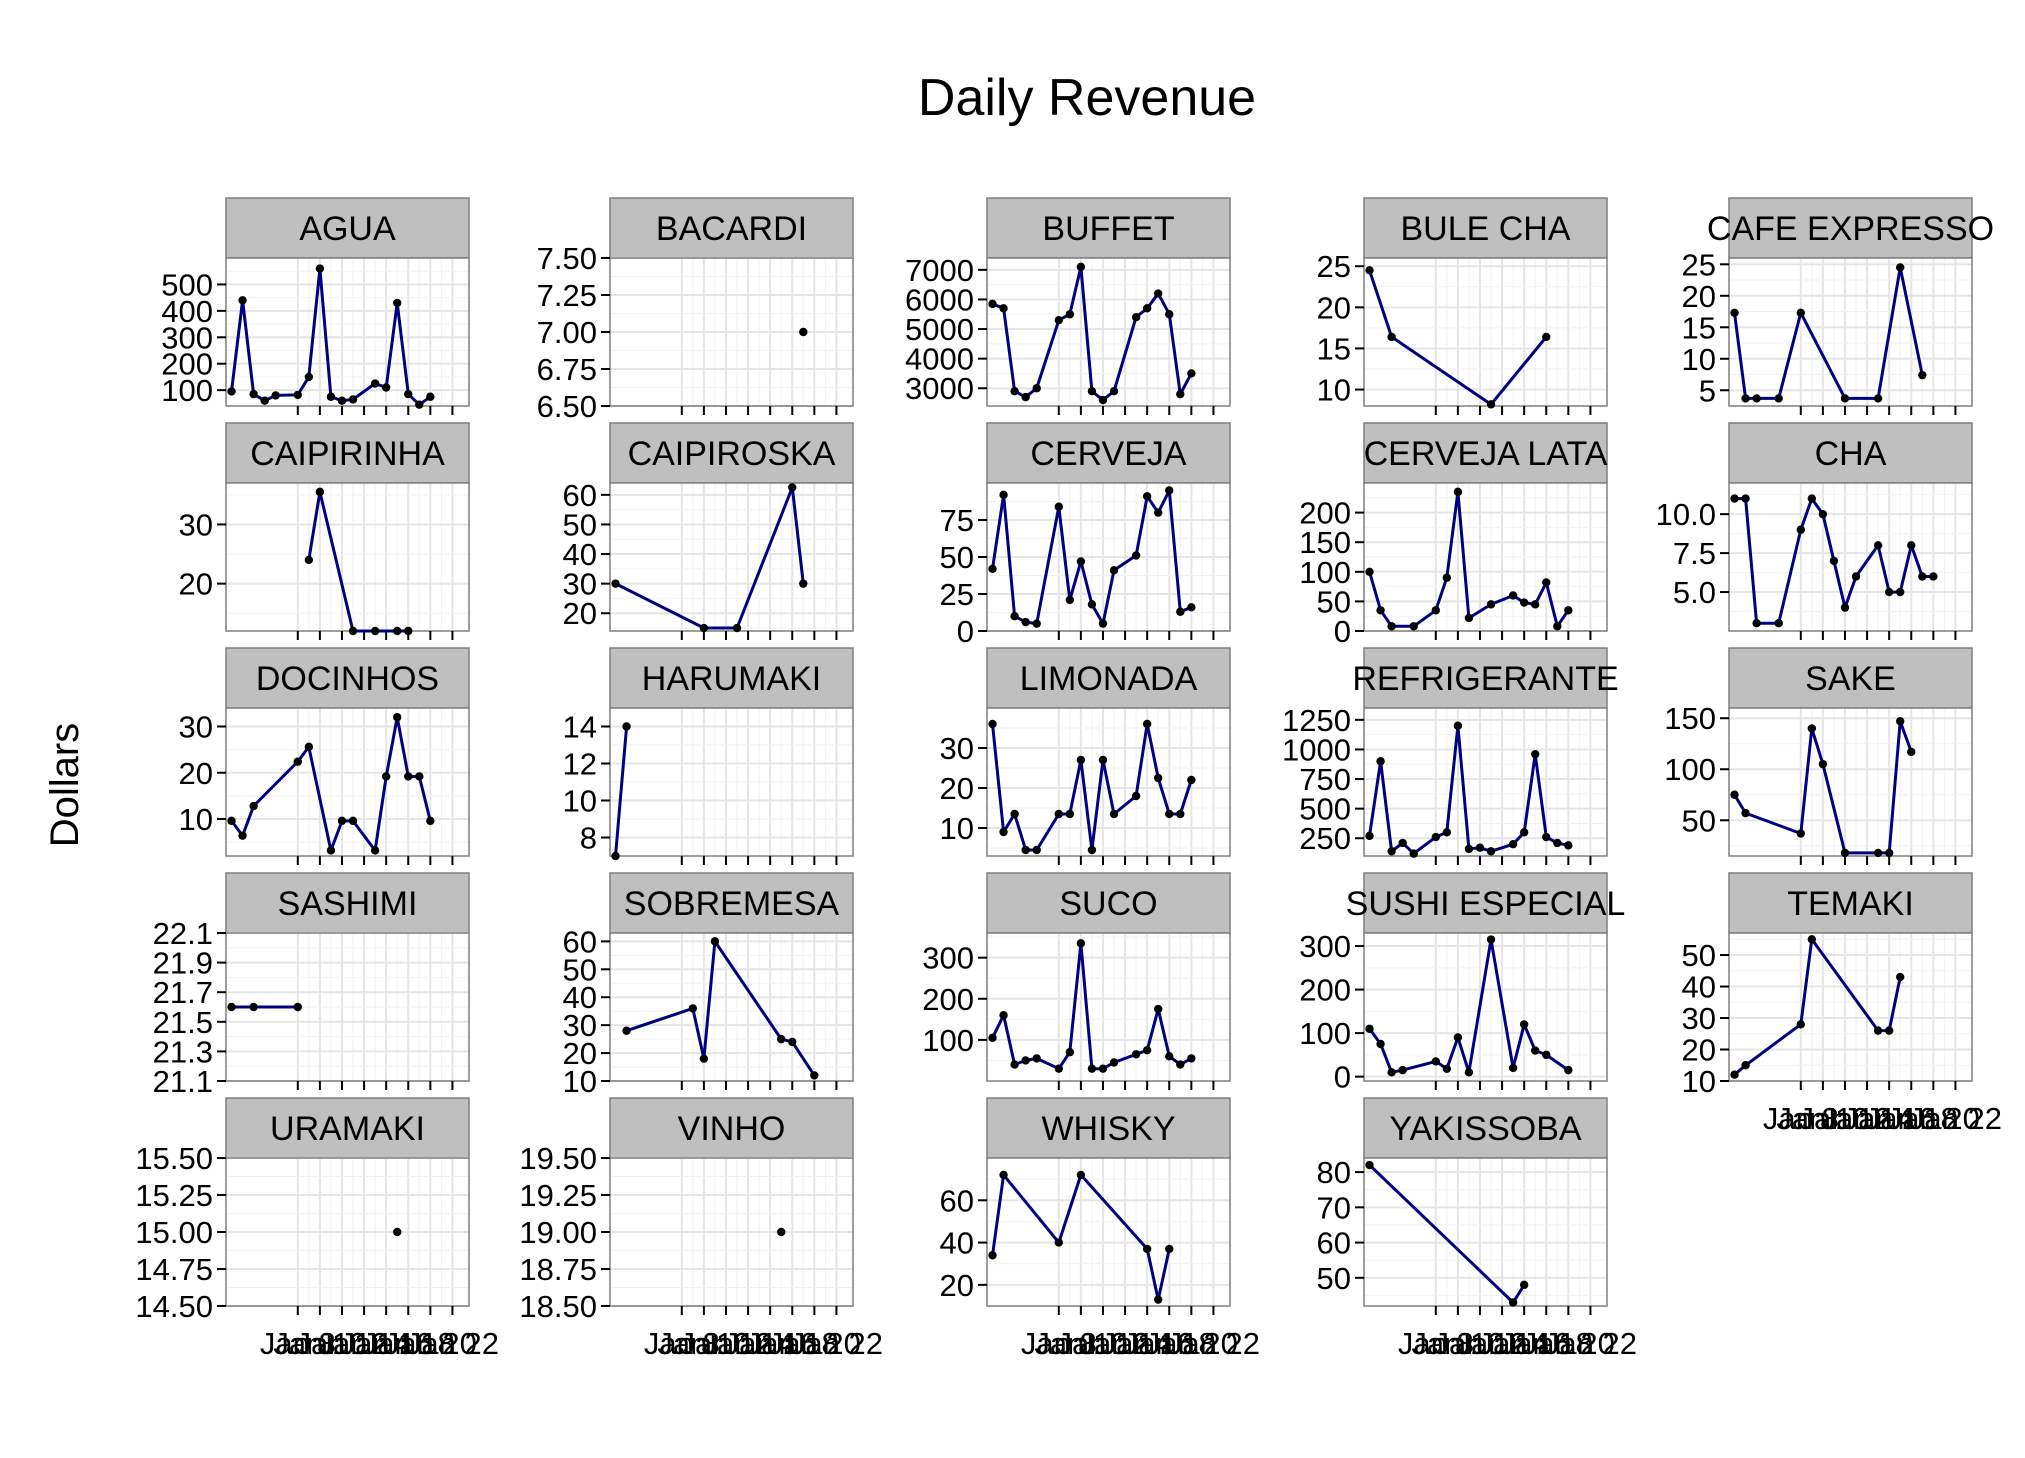  Describe the element at coordinates (580, 997) in the screenshot. I see `y-tick-label-sobremesa: 40` at that location.